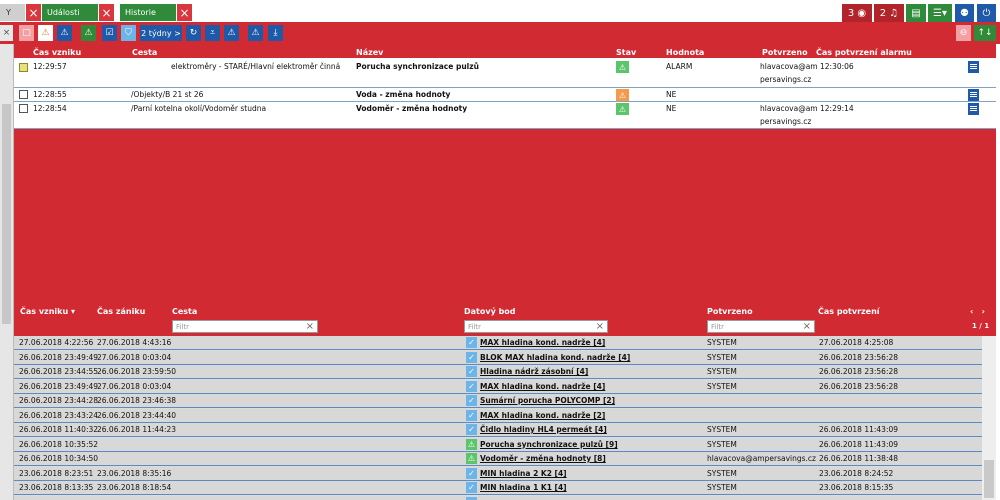  What do you see at coordinates (761, 326) in the screenshot?
I see `confirmed-filter-input: Filtr ×` at bounding box center [761, 326].